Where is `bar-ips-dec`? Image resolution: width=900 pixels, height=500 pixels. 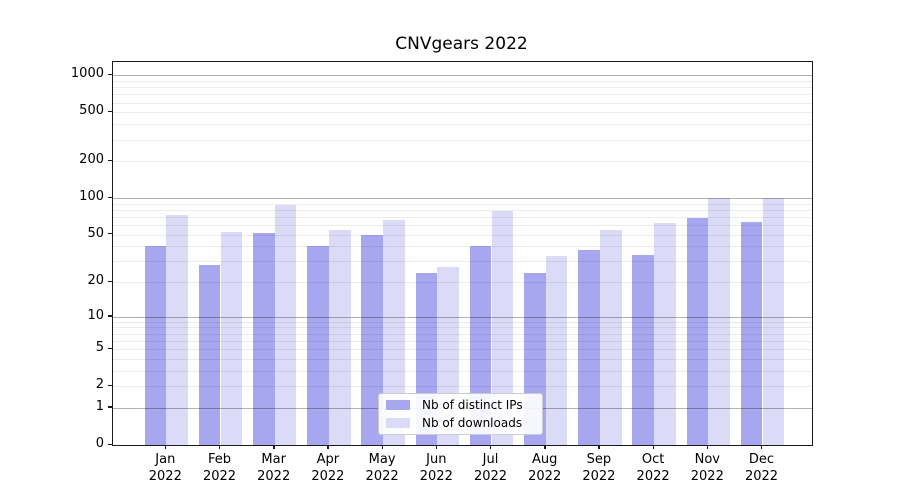 bar-ips-dec is located at coordinates (751, 333).